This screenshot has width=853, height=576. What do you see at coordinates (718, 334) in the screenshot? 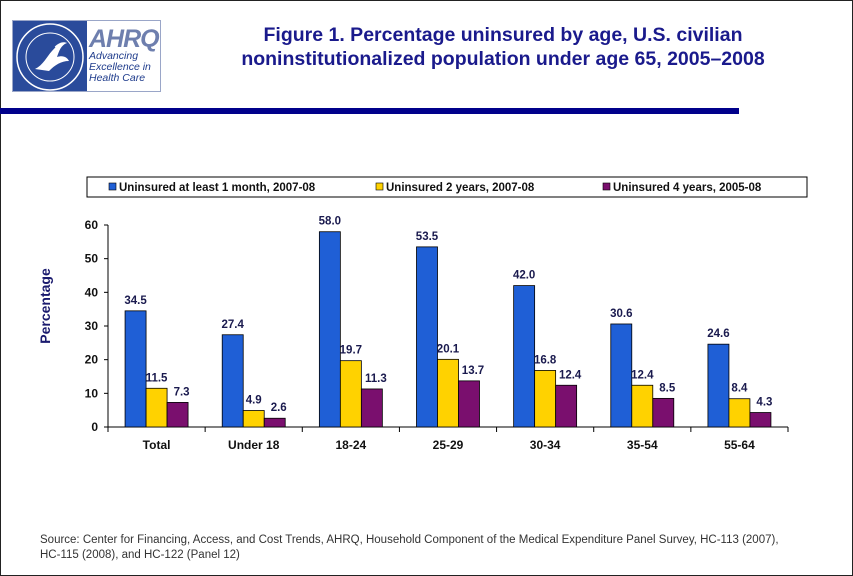
I see `data-label-1-7: 24.6` at bounding box center [718, 334].